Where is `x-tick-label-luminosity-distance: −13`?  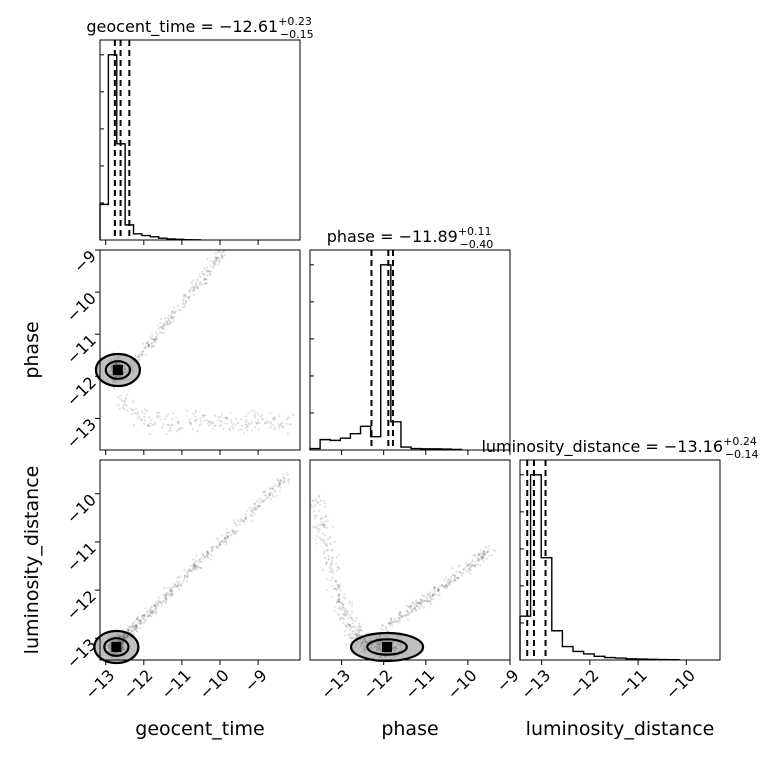 x-tick-label-luminosity-distance: −13 is located at coordinates (535, 684).